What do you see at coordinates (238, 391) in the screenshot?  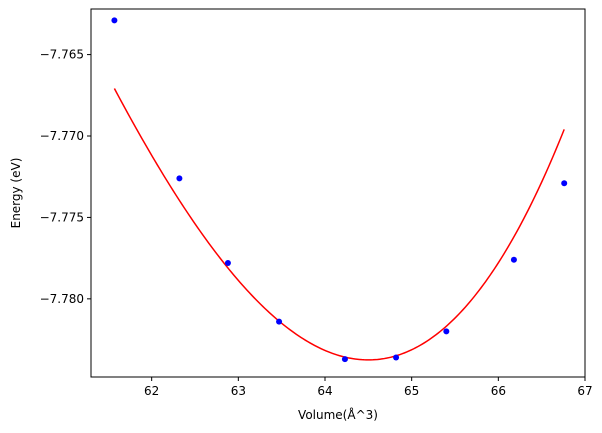 I see `x-tick-label: 63` at bounding box center [238, 391].